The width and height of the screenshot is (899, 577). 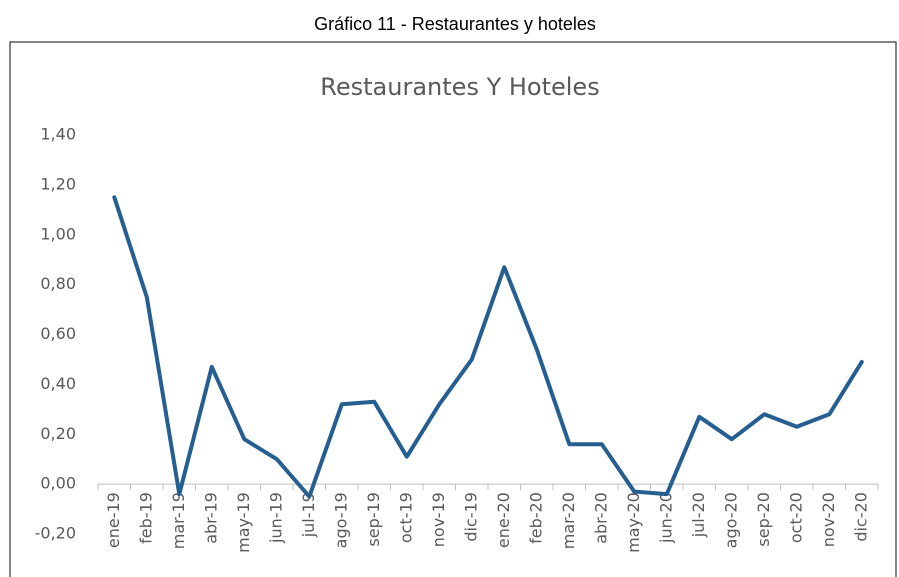 I want to click on y-tick-label: 0,40, so click(x=58, y=383).